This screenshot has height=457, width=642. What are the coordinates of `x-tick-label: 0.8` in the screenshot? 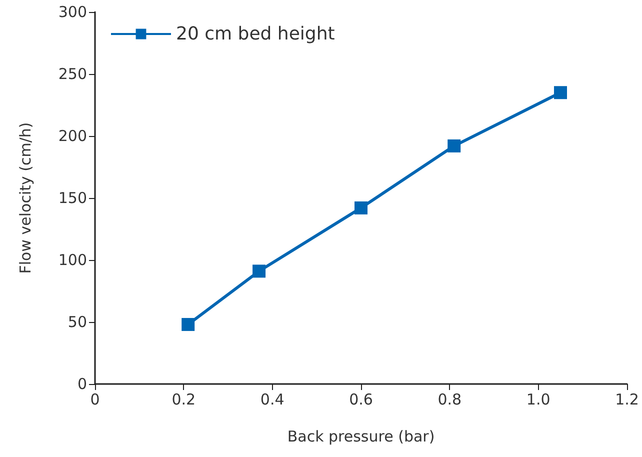 It's located at (450, 399).